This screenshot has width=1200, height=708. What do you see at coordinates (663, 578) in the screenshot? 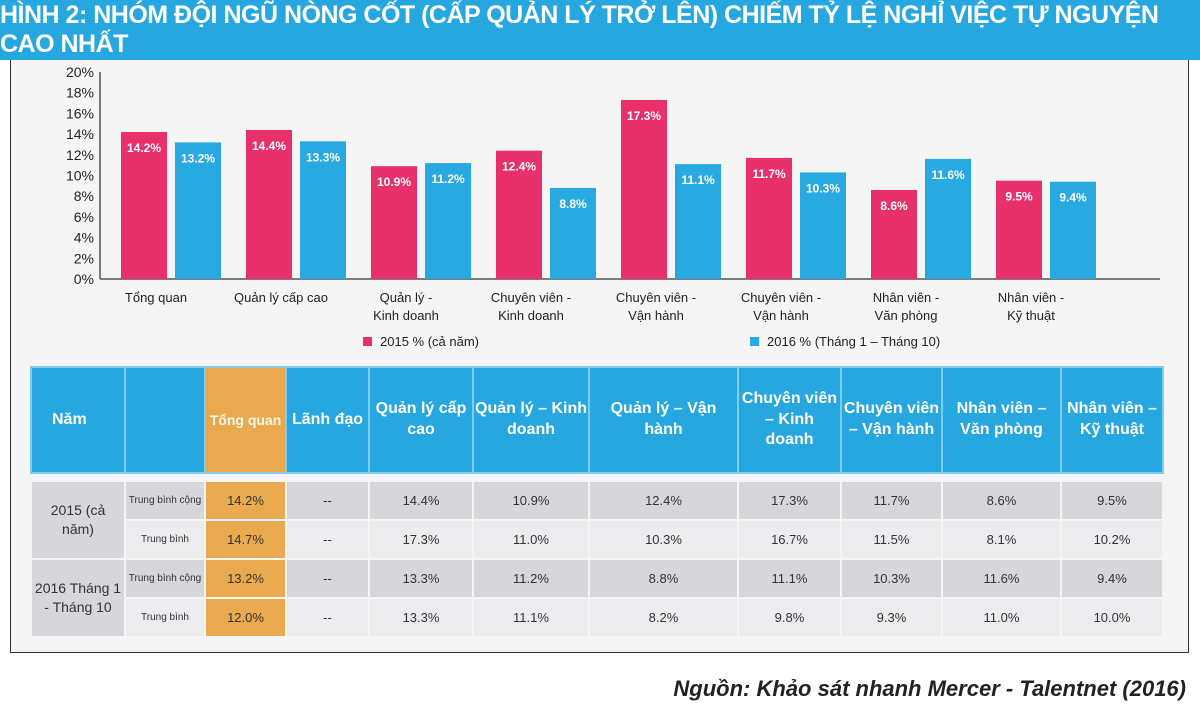
I see `table-cell: 8.8%` at bounding box center [663, 578].